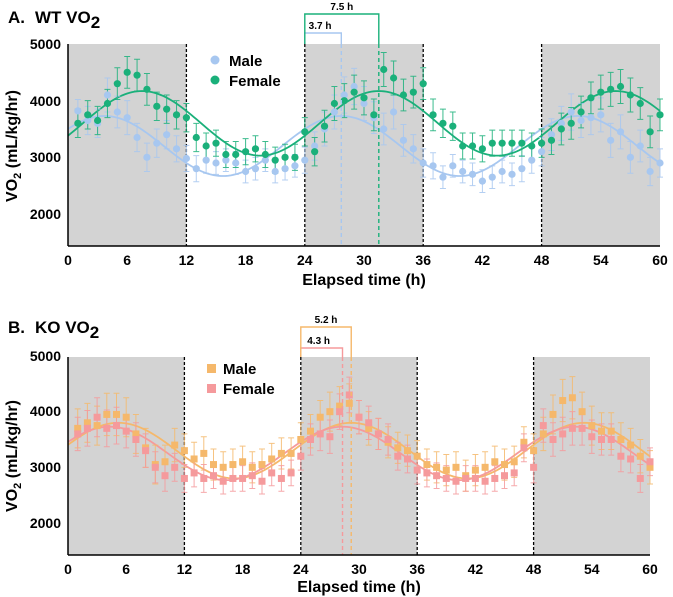 This screenshot has width=673, height=597. I want to click on peak-bracket-male, so click(326, 341).